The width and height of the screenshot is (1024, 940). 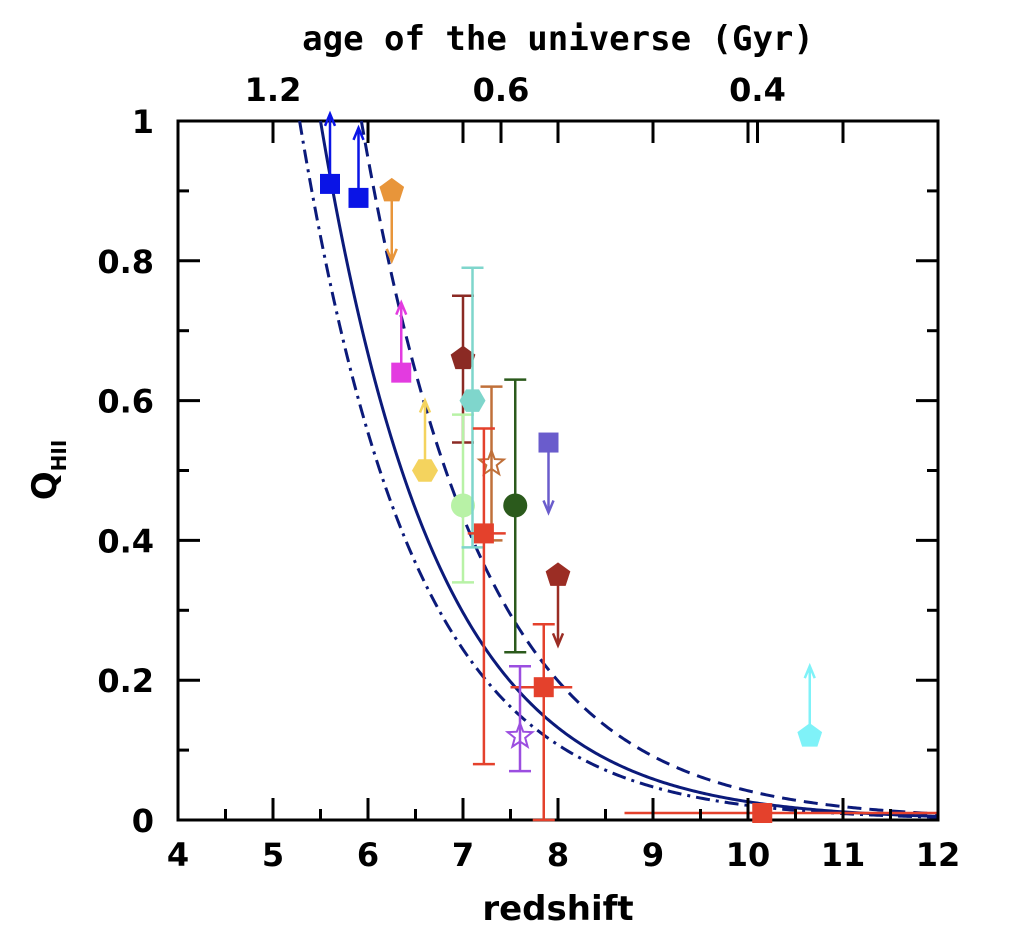 What do you see at coordinates (557, 909) in the screenshot?
I see `x-axis-label: redshift` at bounding box center [557, 909].